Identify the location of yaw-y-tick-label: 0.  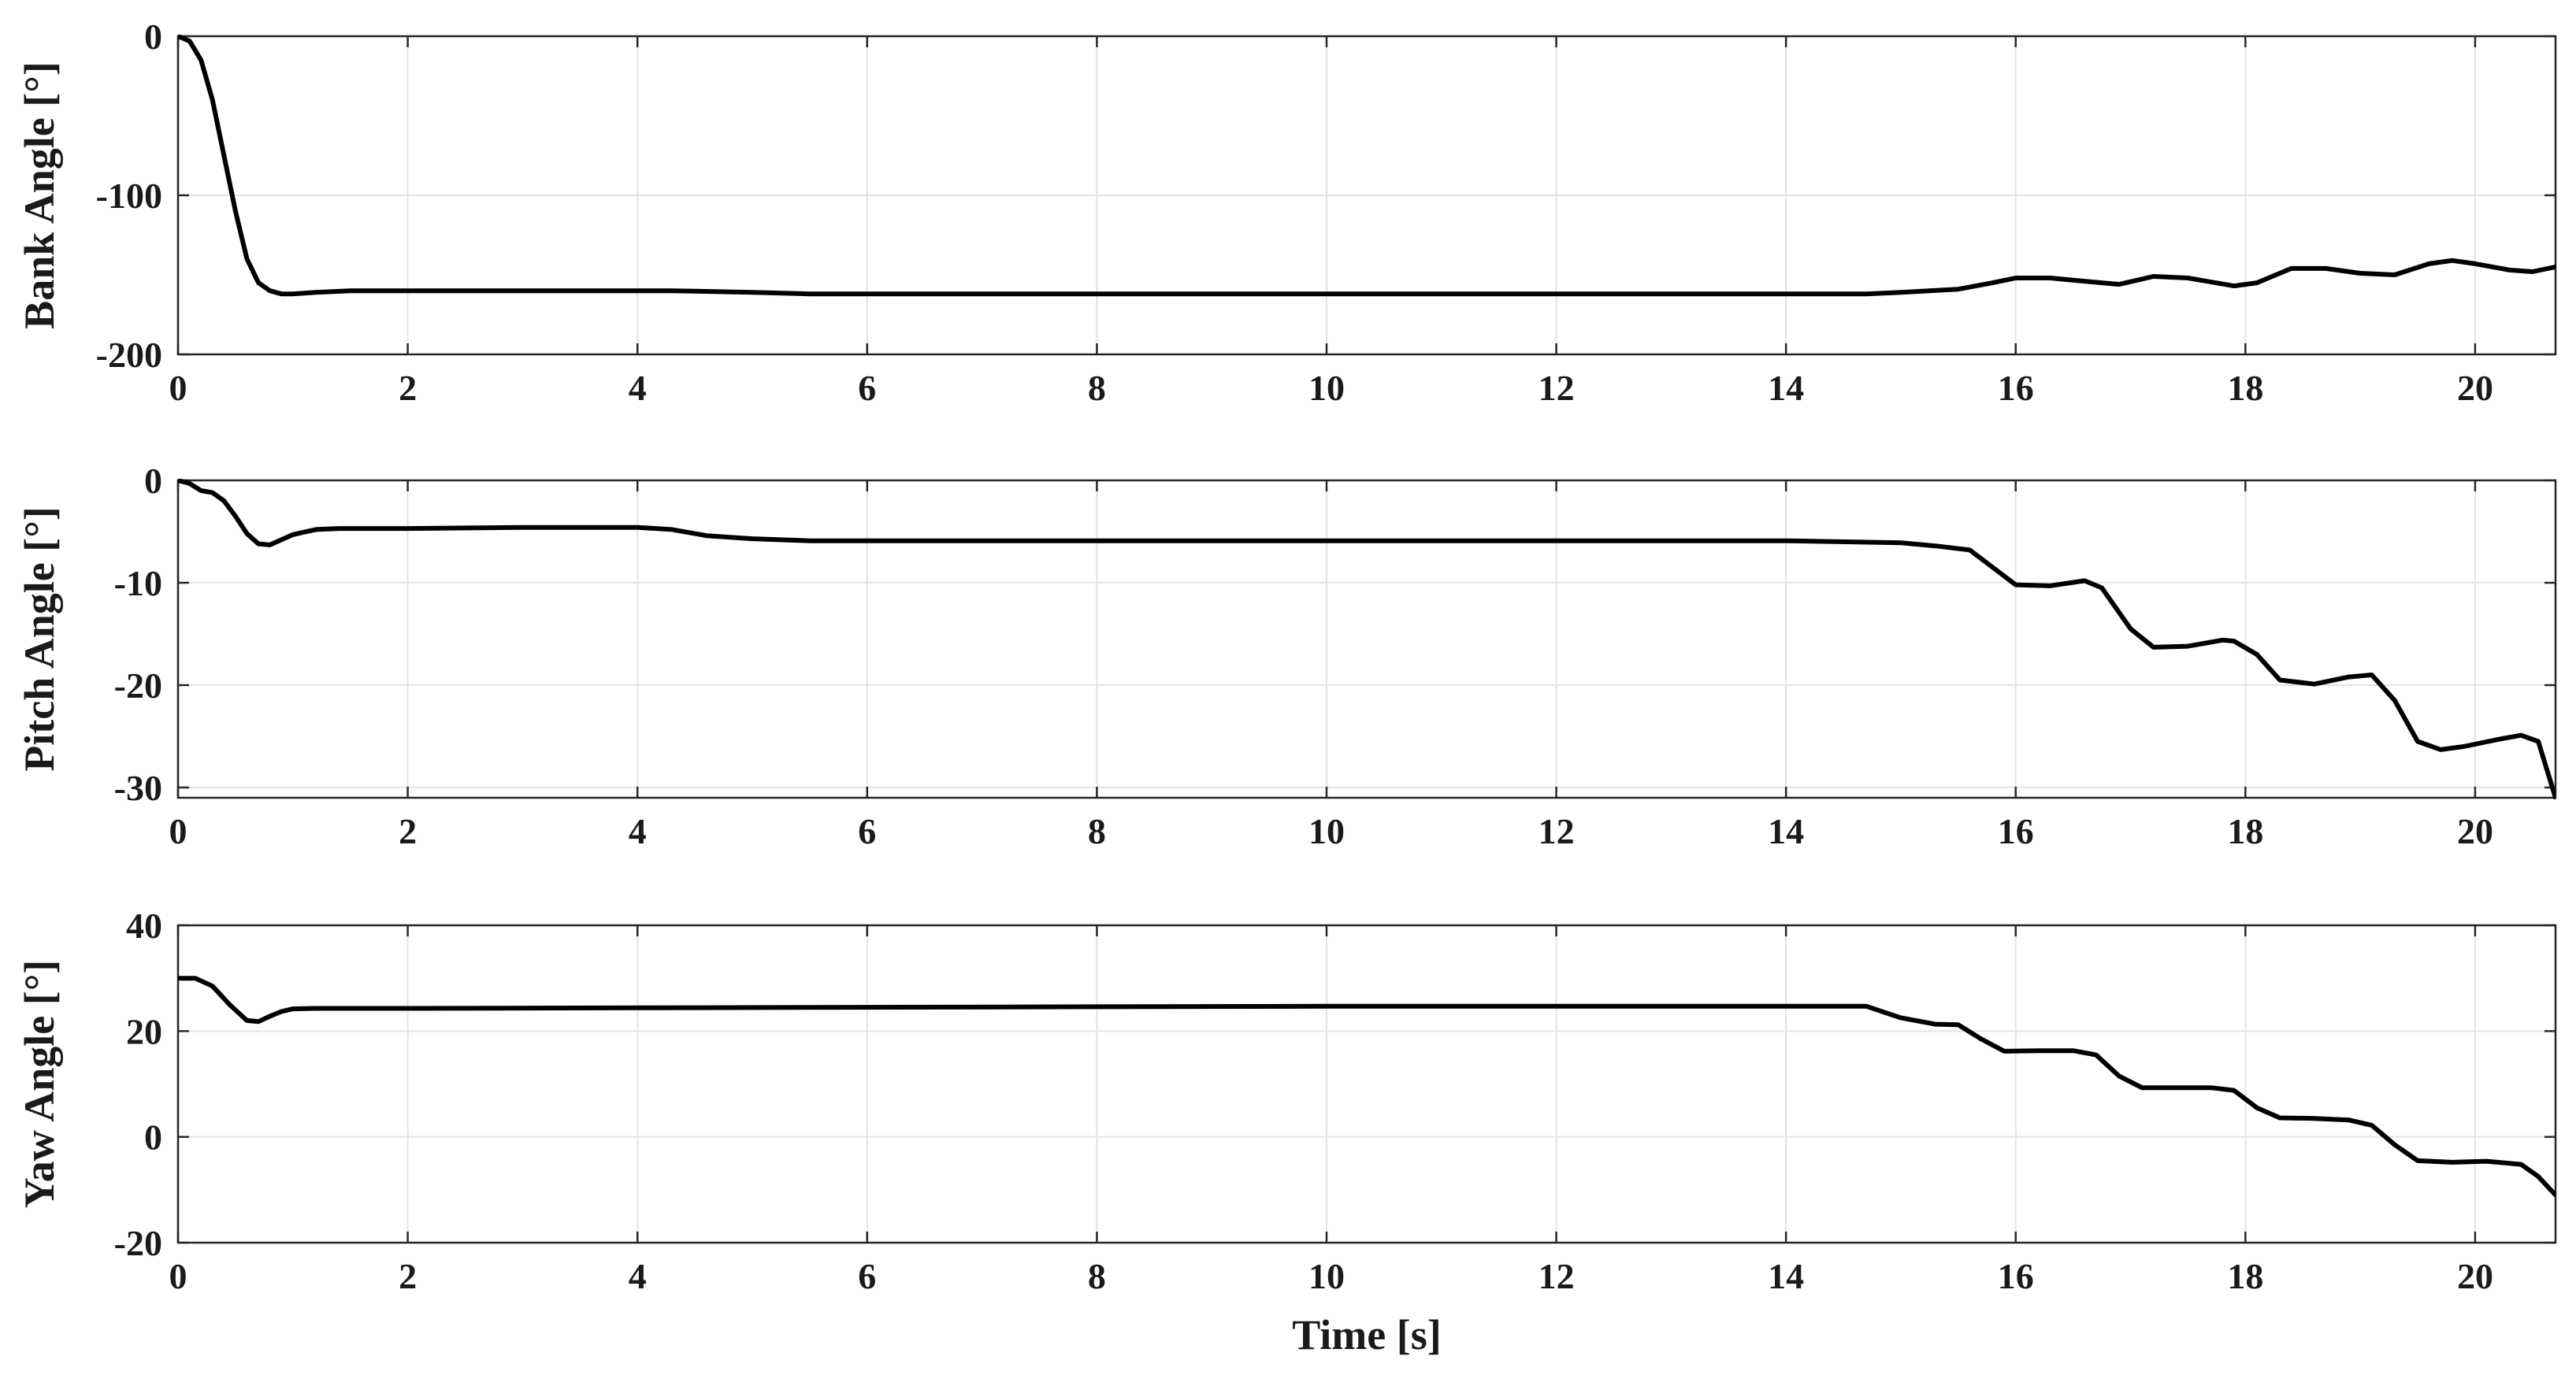
(153, 1137).